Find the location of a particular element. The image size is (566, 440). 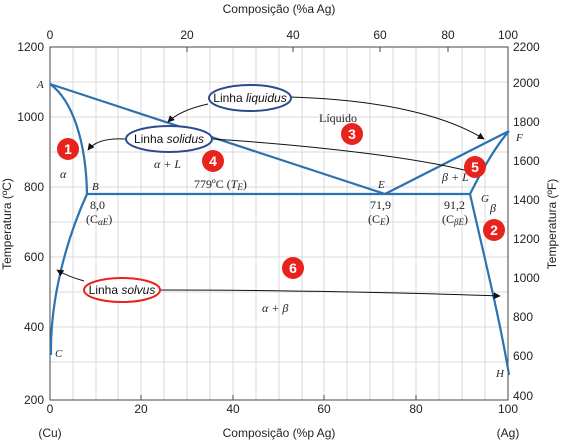

solidus-callout: Linha solidus is located at coordinates (169, 139).